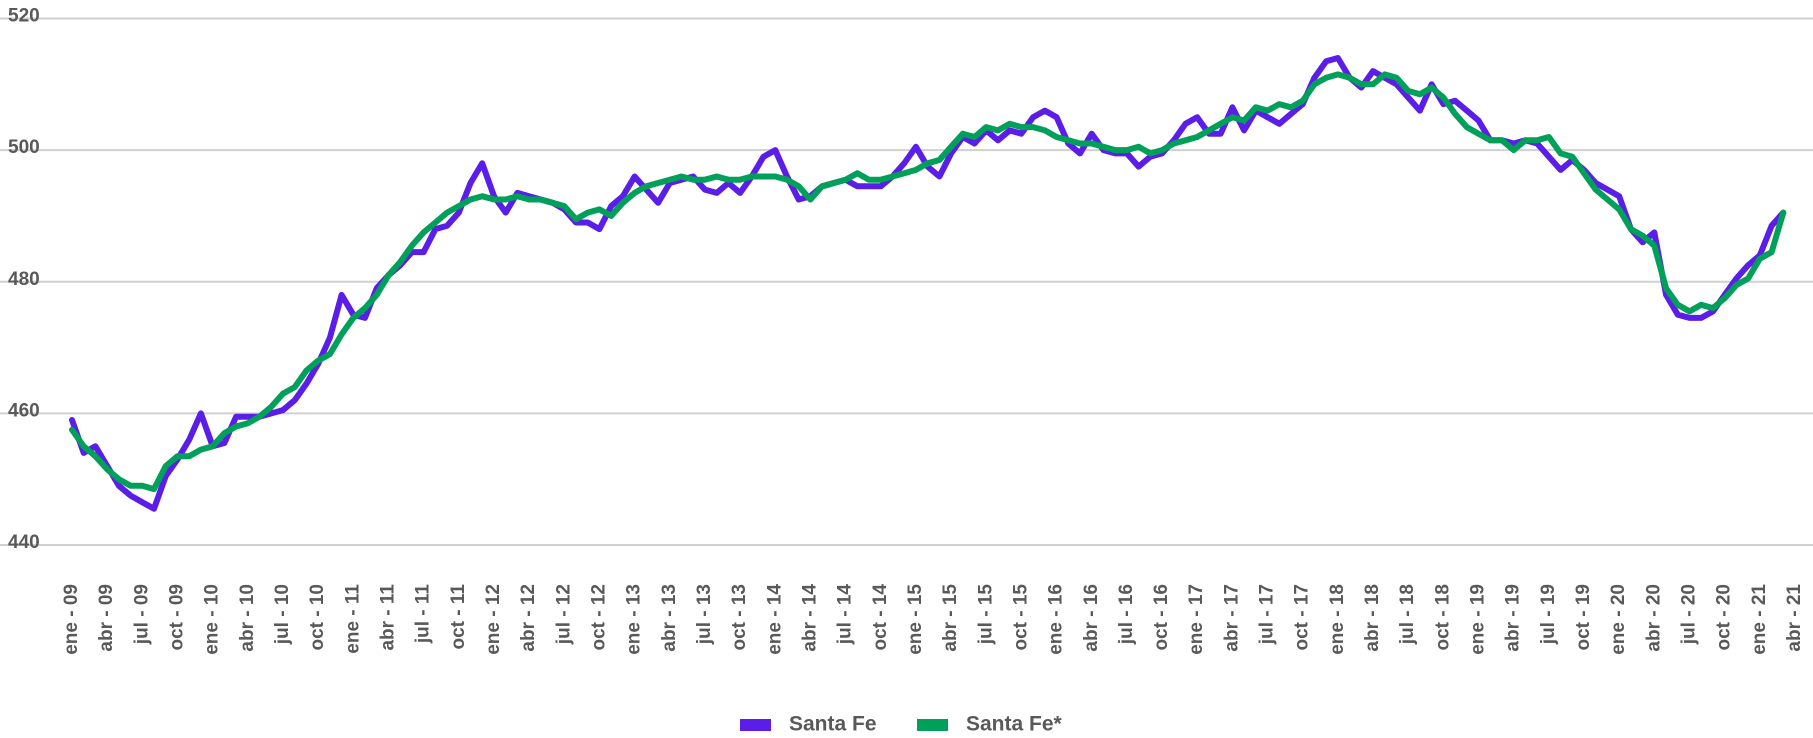  I want to click on x-tick-label: jul - 19, so click(1548, 614).